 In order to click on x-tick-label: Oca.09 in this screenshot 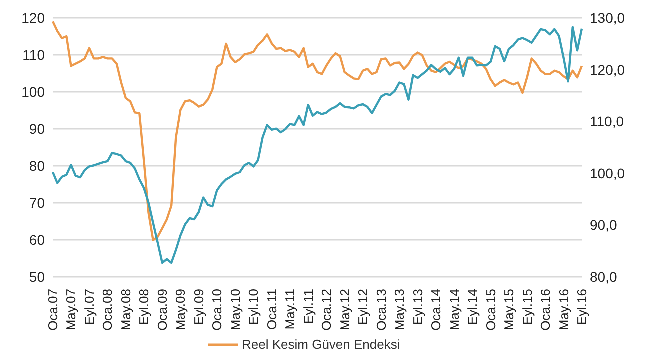, I will do `click(162, 310)`.